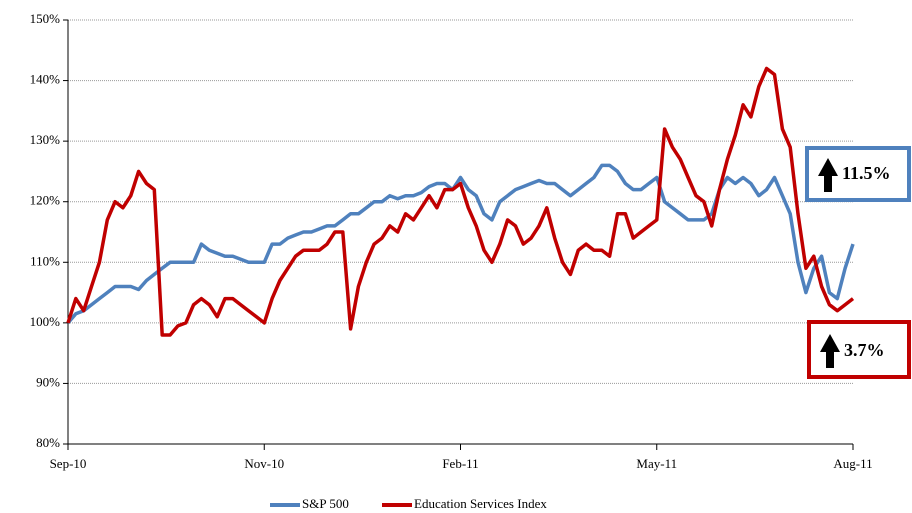 This screenshot has width=912, height=513. I want to click on annotation-sp: 11.5%, so click(858, 174).